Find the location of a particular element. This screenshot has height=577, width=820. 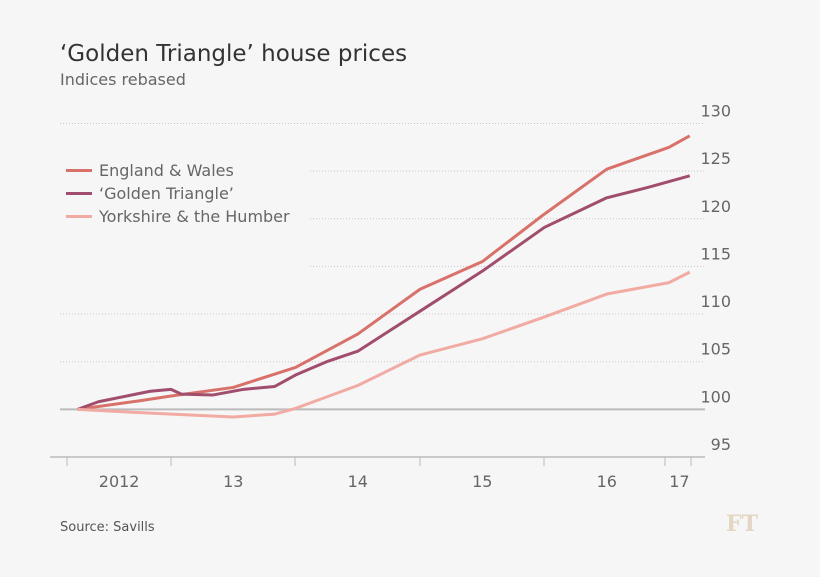

x-tick-label: 15 is located at coordinates (482, 481).